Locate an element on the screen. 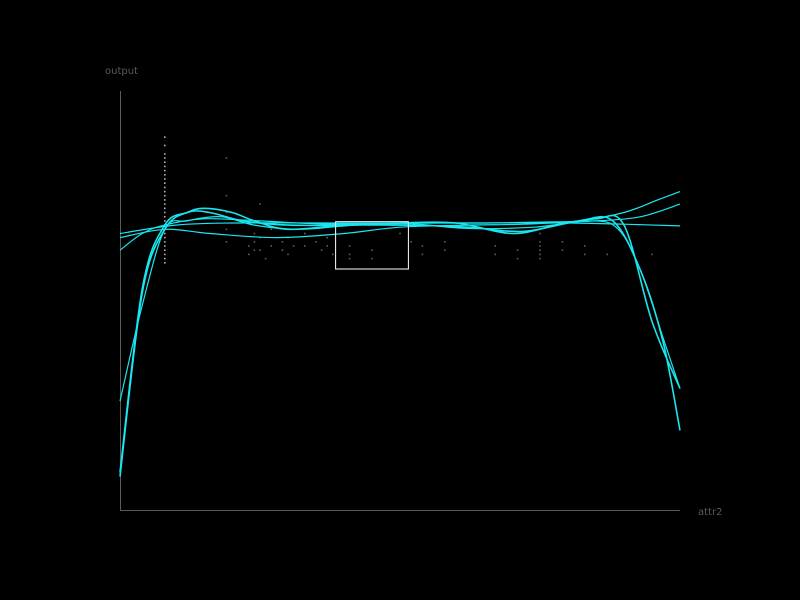  selection-box is located at coordinates (372, 245).